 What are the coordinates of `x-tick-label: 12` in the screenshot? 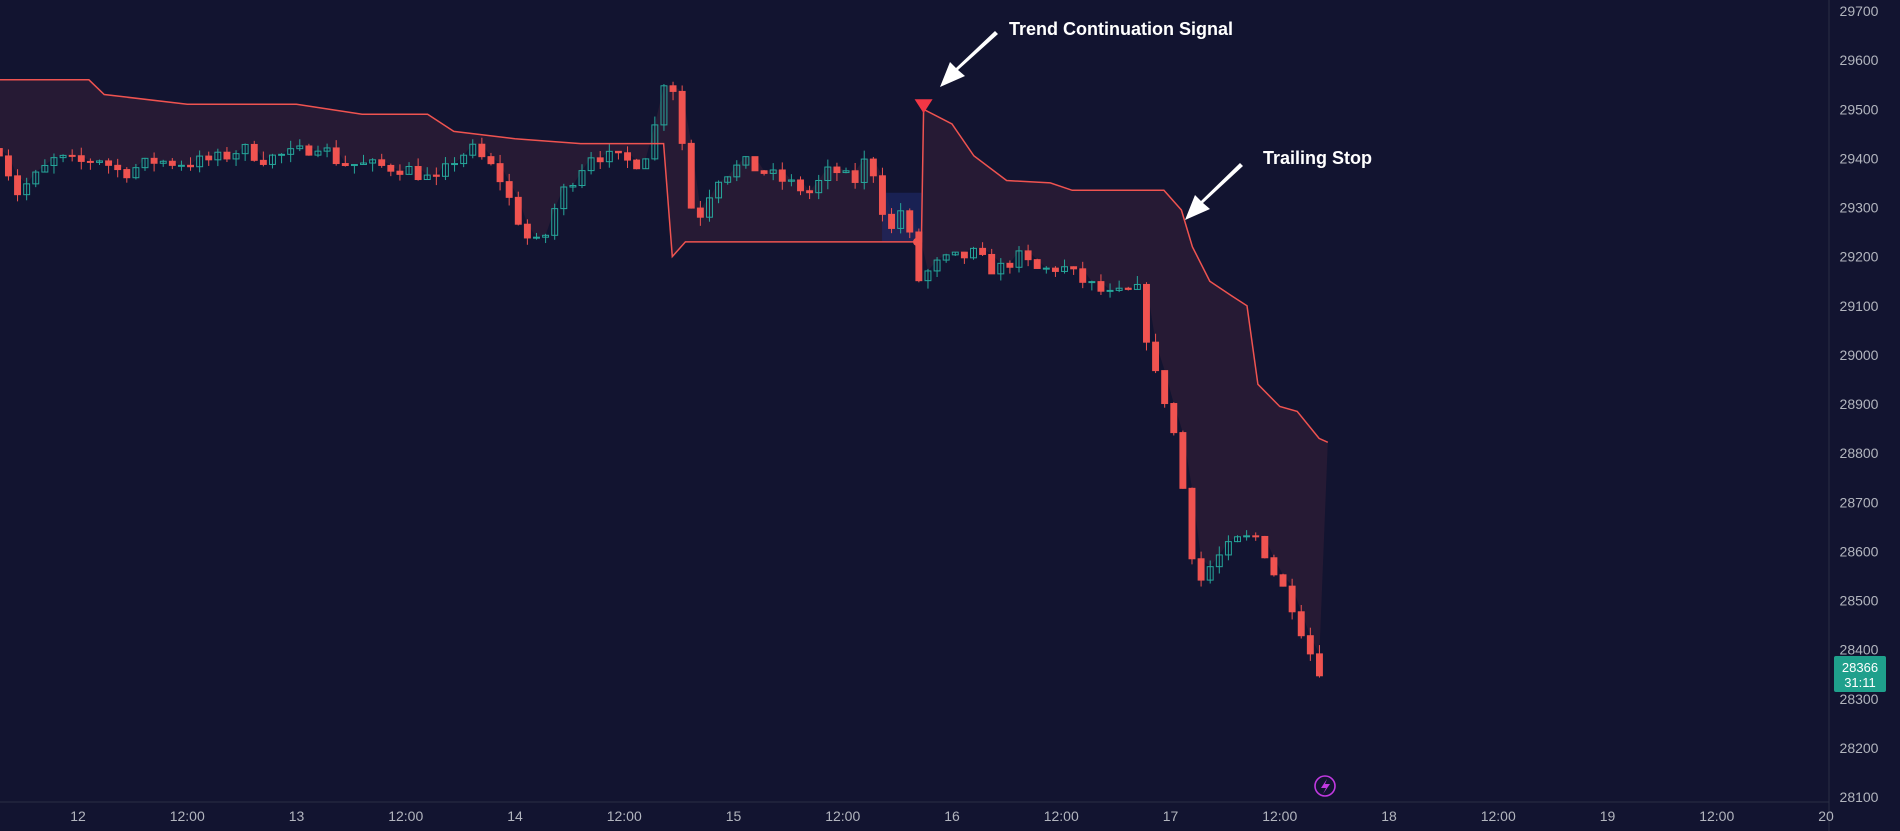 It's located at (78, 816).